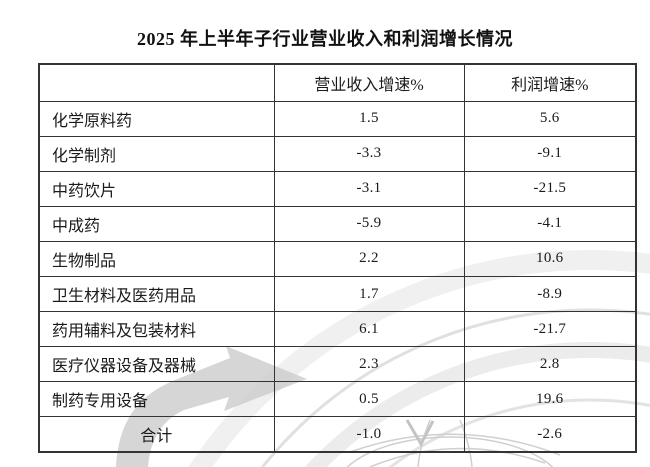 The image size is (650, 467). I want to click on column-header-industry, so click(156, 82).